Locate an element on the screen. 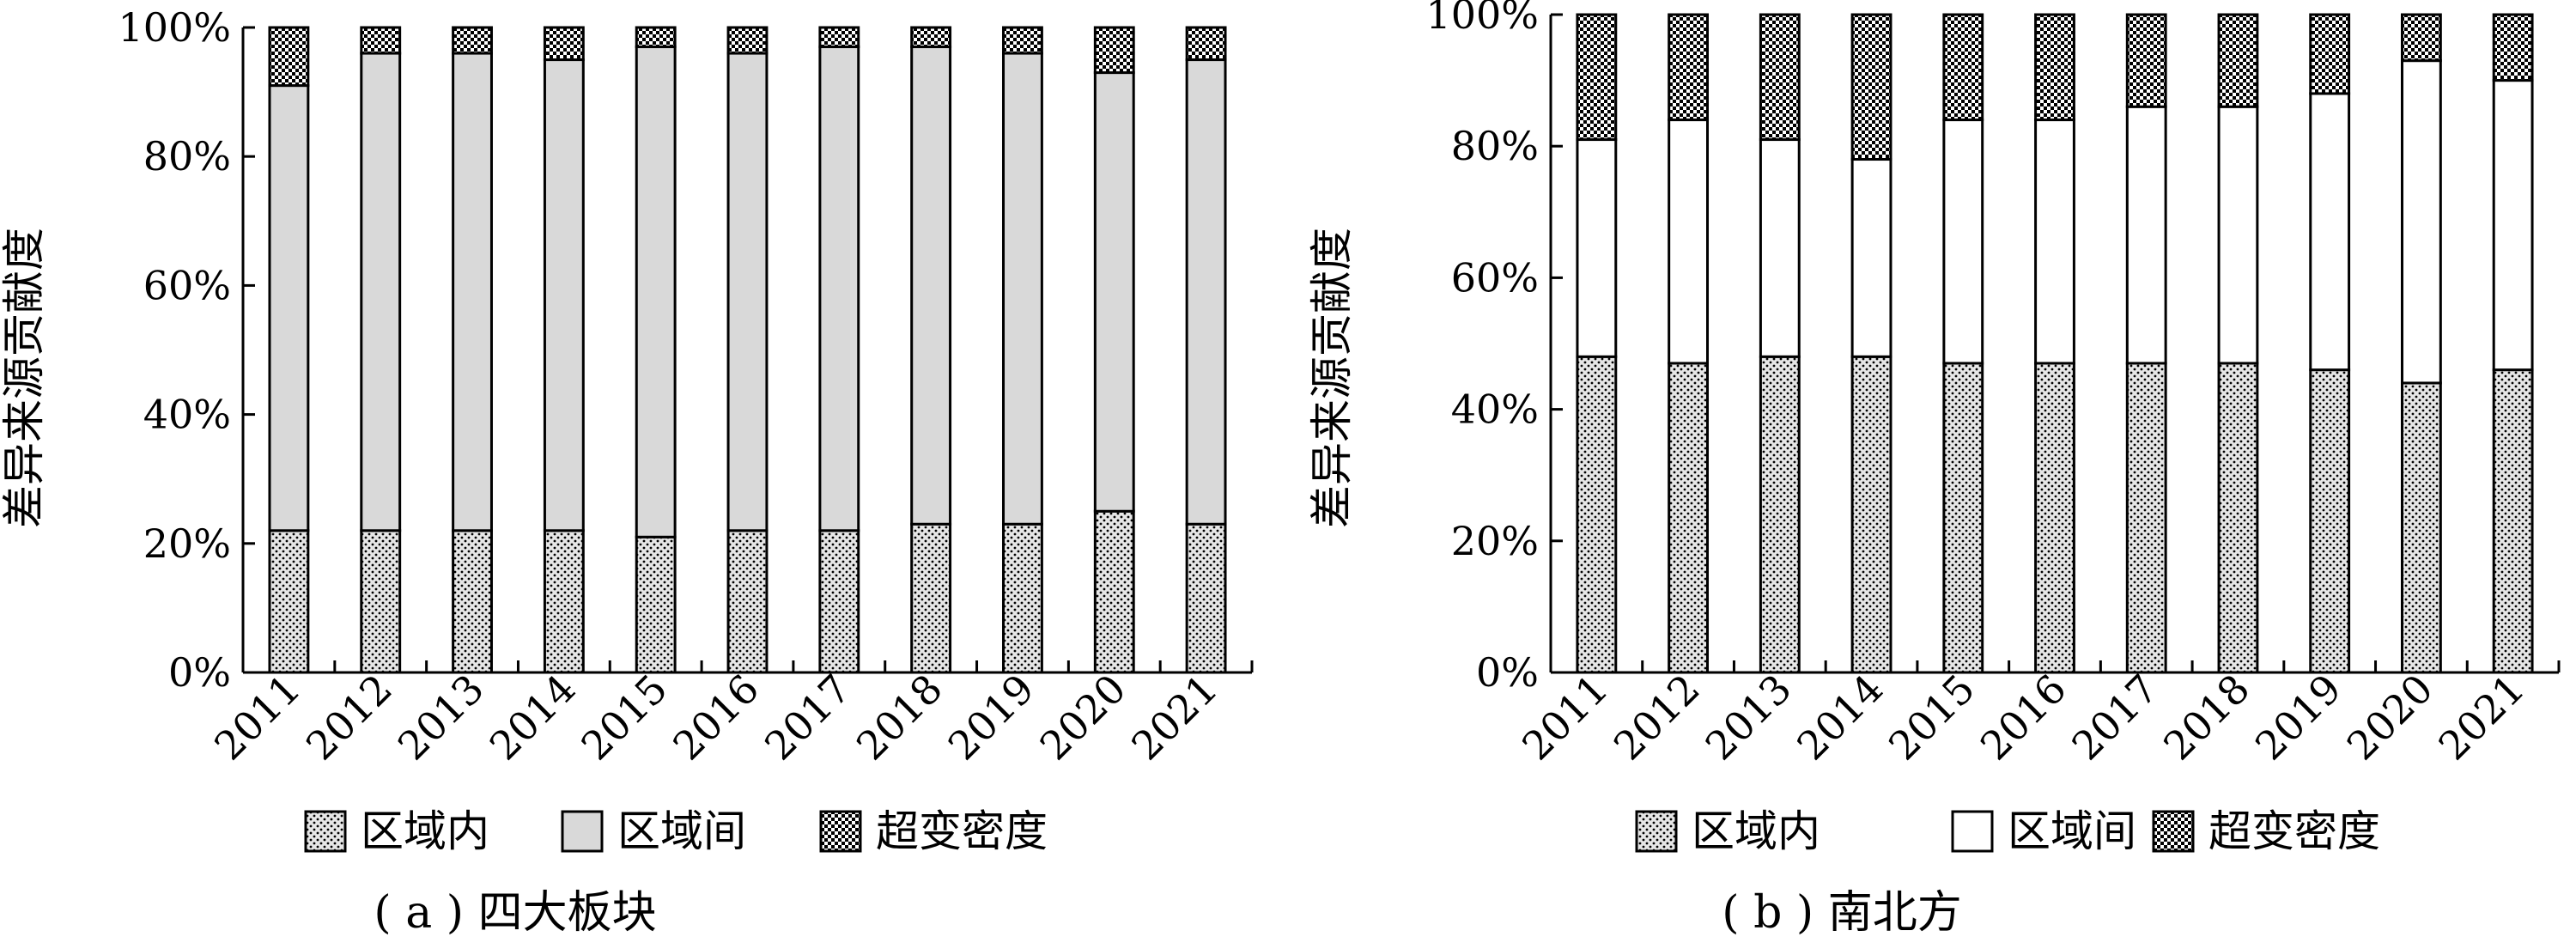  chart-caption: ( a ) 四大板块 is located at coordinates (515, 913).